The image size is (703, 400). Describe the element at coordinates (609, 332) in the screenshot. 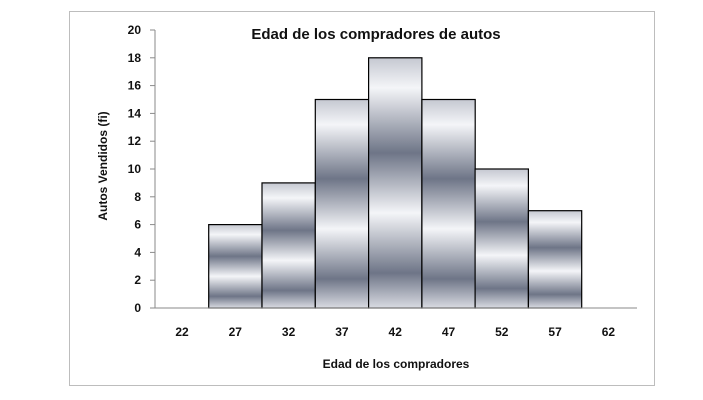

I see `x-tick-label: 62` at that location.